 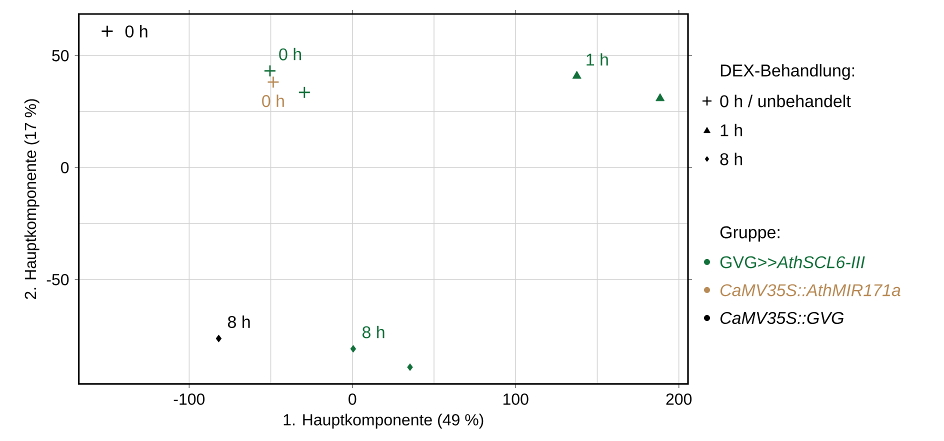 What do you see at coordinates (787, 72) in the screenshot?
I see `text: DEX-Behandlung:` at bounding box center [787, 72].